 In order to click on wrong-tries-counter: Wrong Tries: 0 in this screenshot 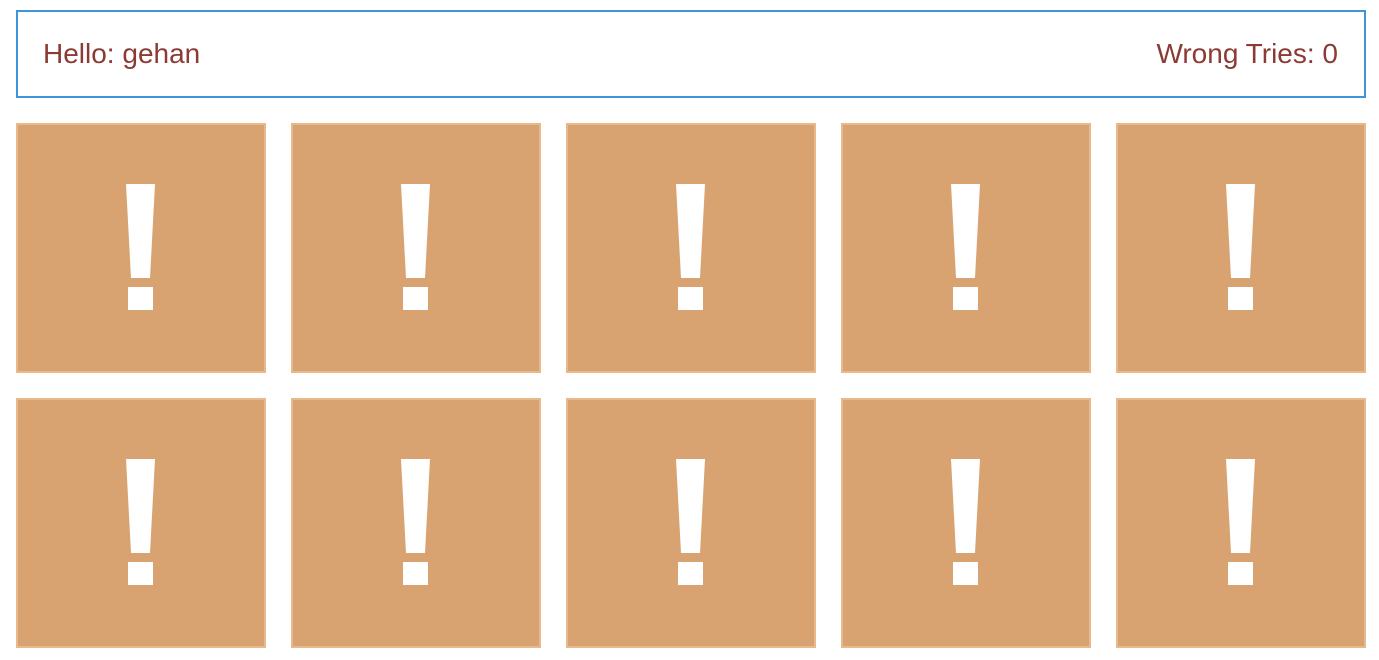, I will do `click(1247, 53)`.